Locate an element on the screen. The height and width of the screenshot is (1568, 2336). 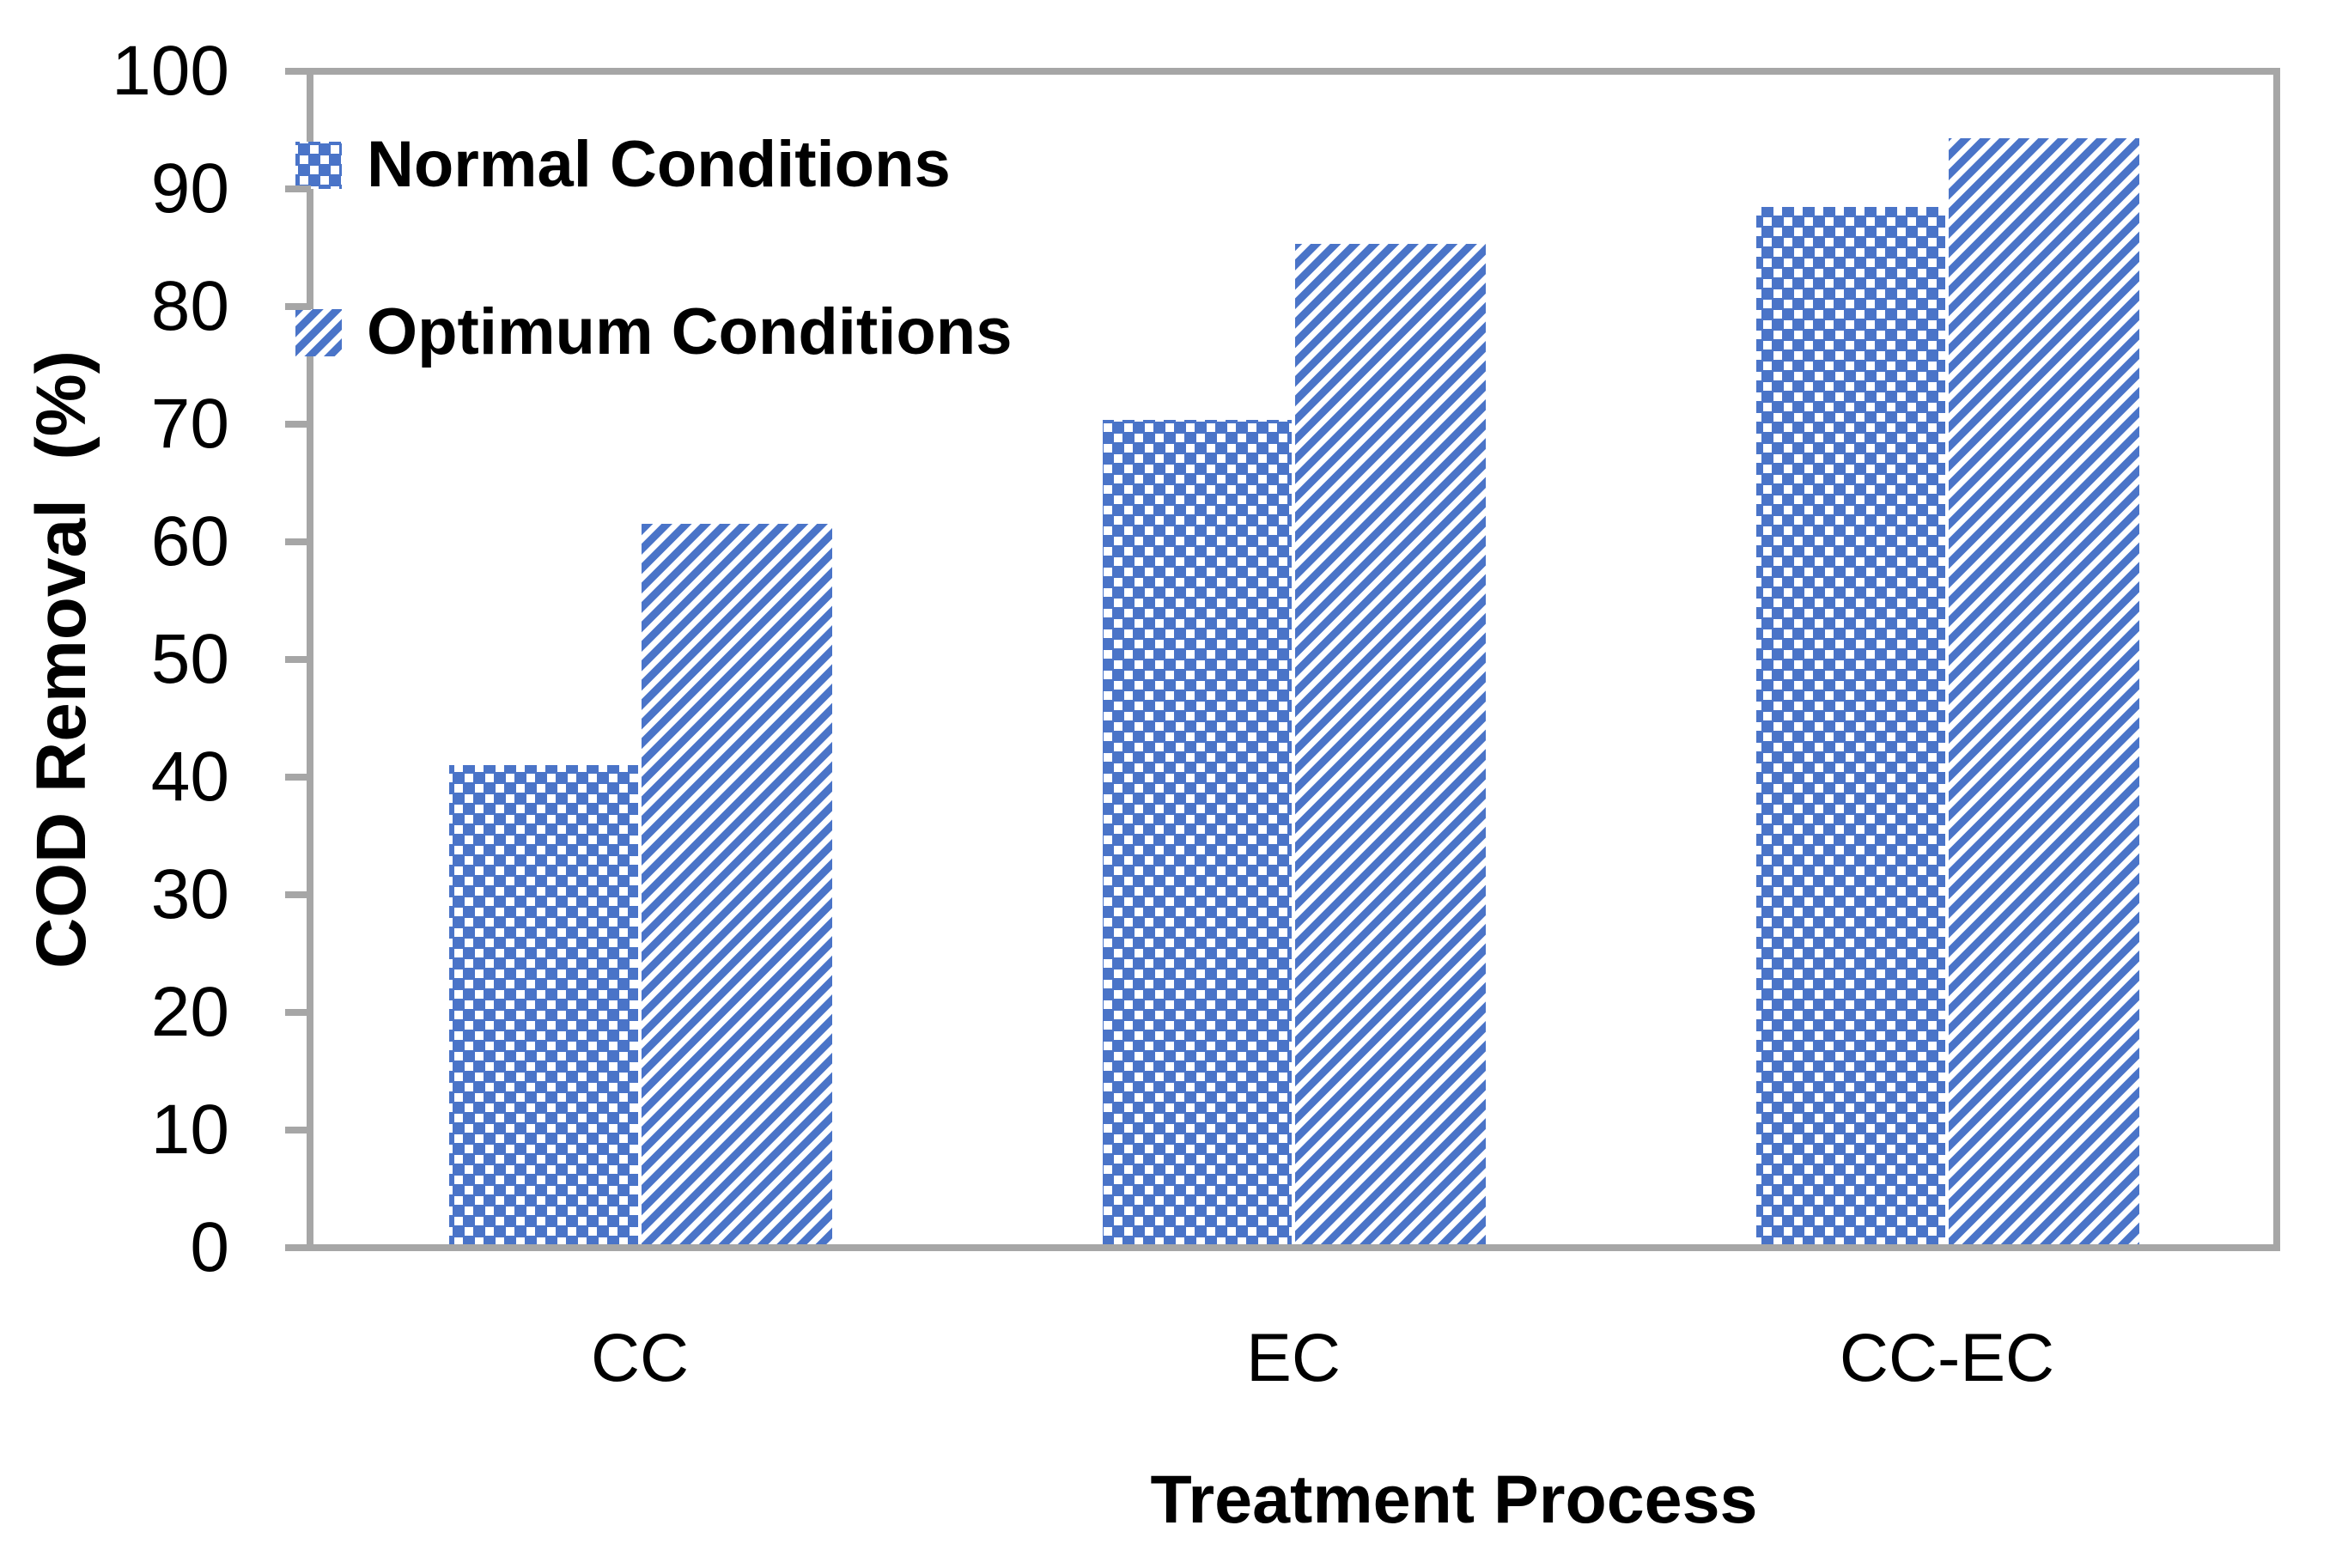
y-tick-label-30: 30 is located at coordinates (189, 894).